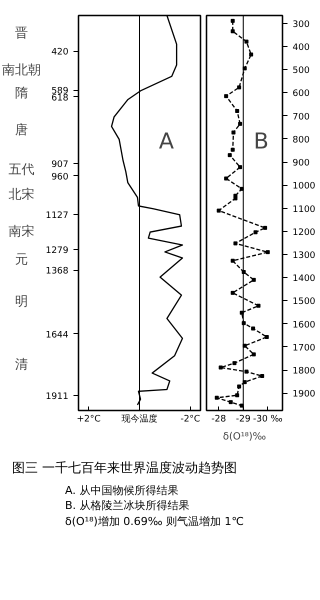  I want to click on x-tick-label: -30 ‰, so click(267, 419).